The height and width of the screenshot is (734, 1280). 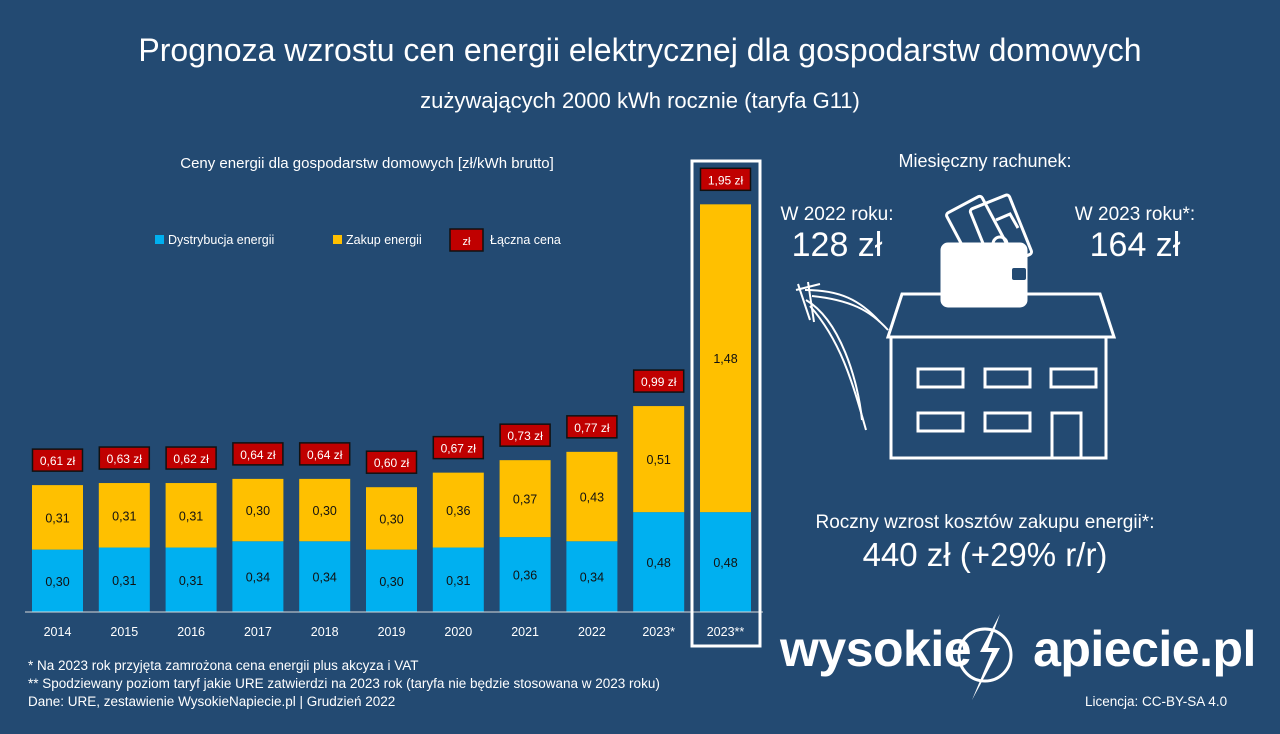 I want to click on tick-label-2020: 2020, so click(x=458, y=632).